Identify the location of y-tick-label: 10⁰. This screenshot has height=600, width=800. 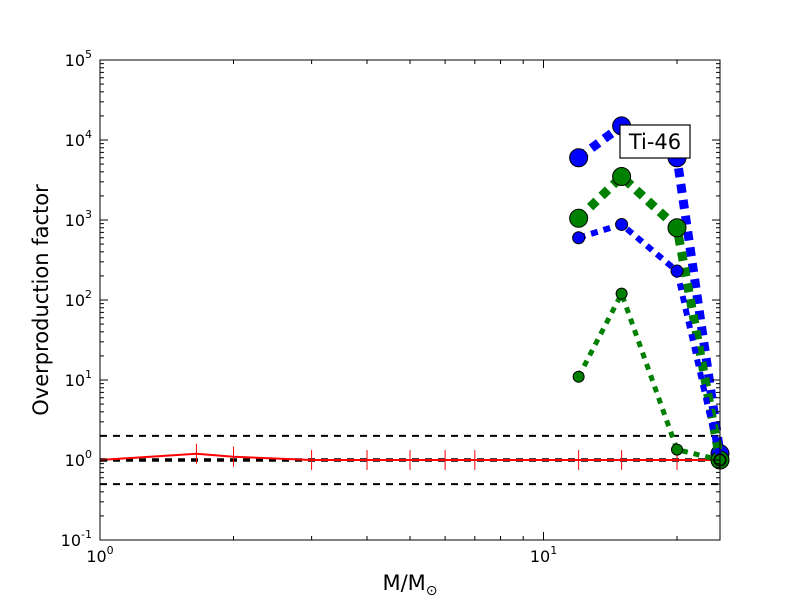
(78, 459).